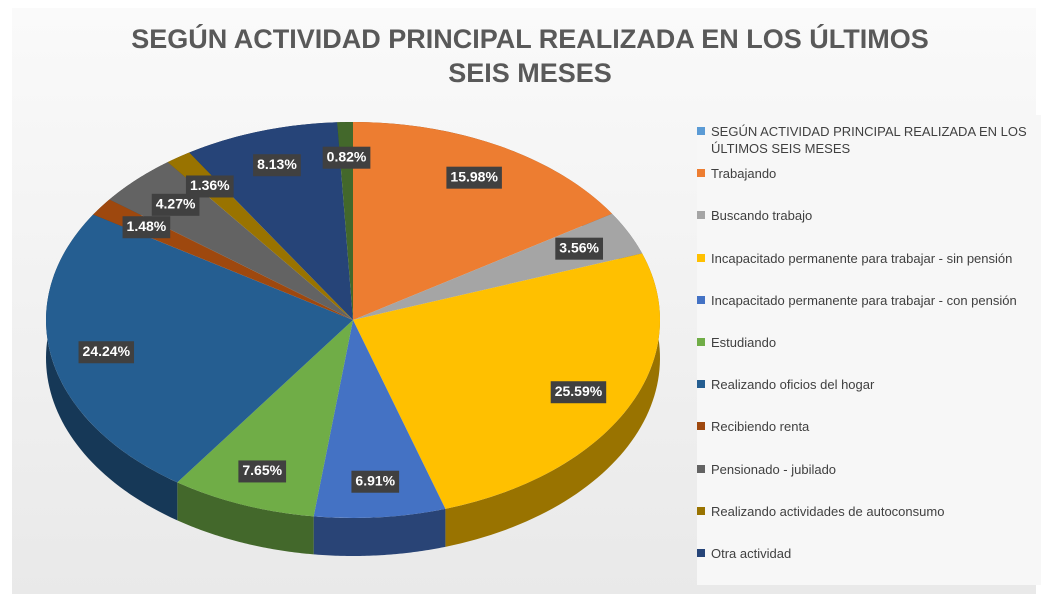  I want to click on data-label: 7.65%, so click(262, 470).